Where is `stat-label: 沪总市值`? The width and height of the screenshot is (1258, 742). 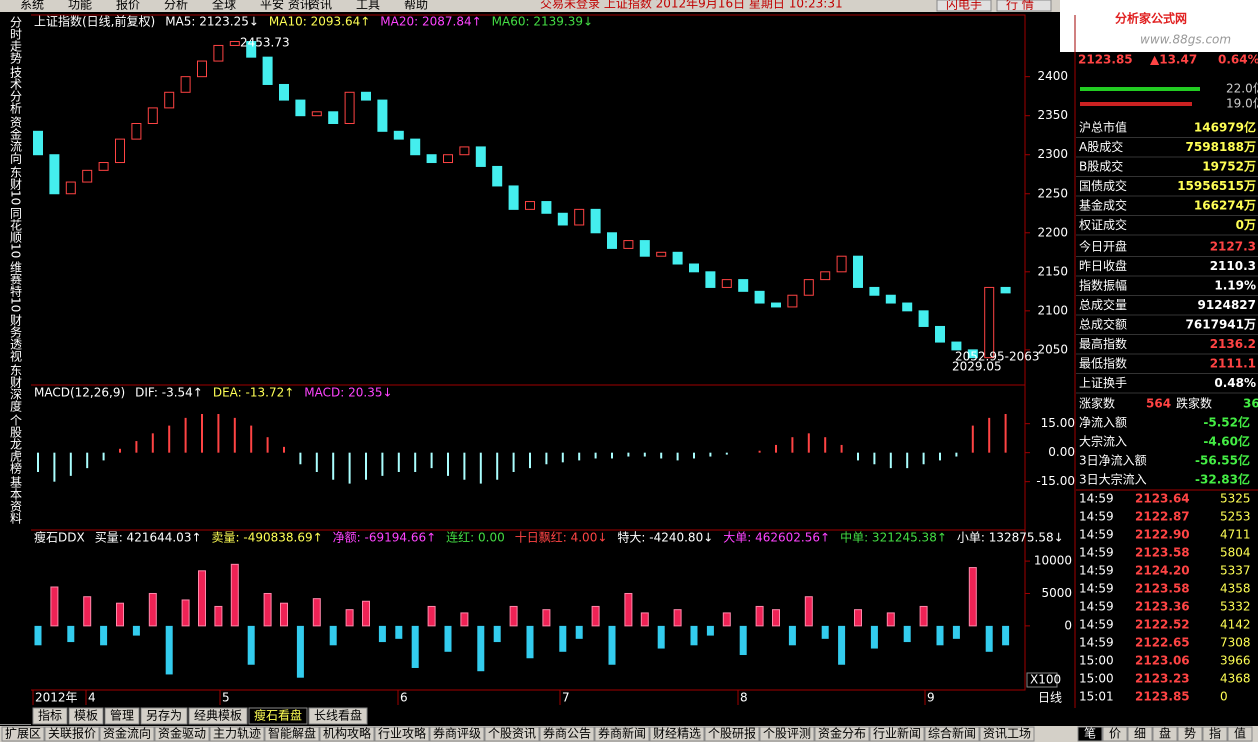
stat-label: 沪总市值 is located at coordinates (1103, 127).